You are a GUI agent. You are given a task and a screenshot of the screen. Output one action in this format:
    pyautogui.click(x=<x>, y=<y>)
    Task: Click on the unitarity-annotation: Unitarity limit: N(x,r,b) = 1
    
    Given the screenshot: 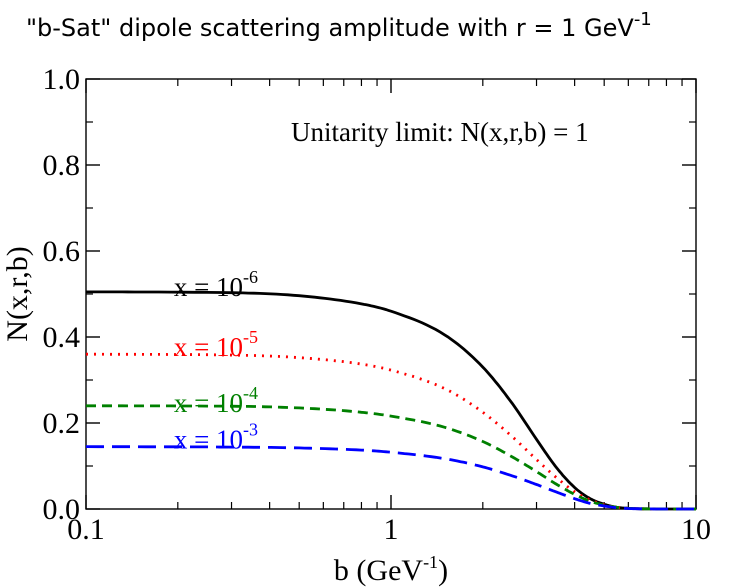 What is the action you would take?
    pyautogui.click(x=440, y=132)
    